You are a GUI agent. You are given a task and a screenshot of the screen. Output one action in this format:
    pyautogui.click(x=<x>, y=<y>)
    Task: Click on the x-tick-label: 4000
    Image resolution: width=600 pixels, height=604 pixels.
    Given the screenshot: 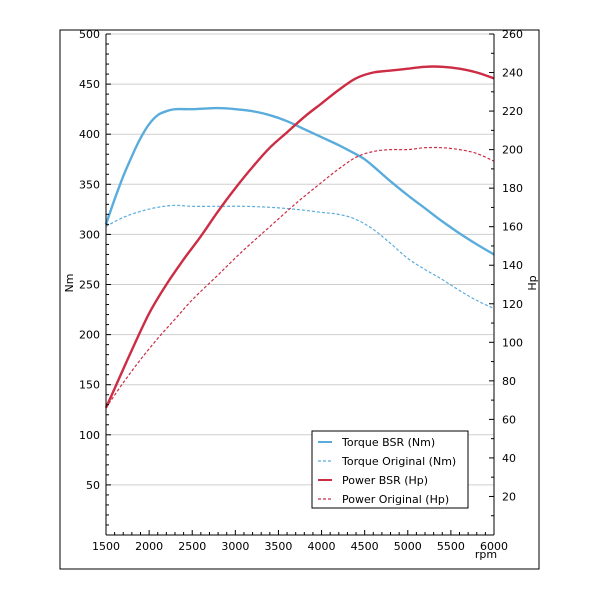 What is the action you would take?
    pyautogui.click(x=322, y=546)
    